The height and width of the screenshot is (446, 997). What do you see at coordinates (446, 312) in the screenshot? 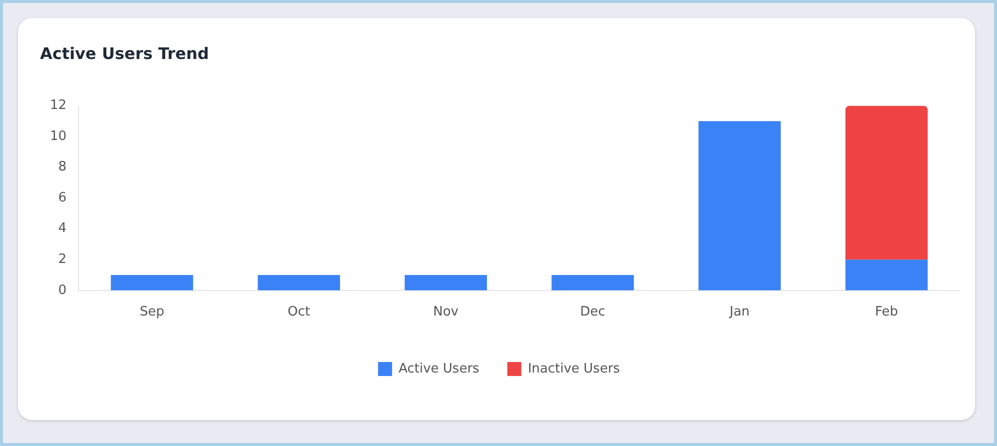
I see `x-tick-label: Nov` at bounding box center [446, 312].